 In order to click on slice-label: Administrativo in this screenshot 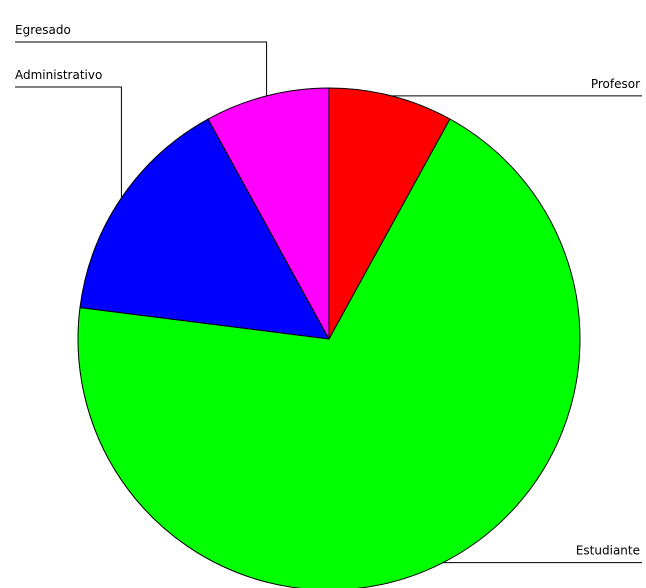, I will do `click(58, 75)`.